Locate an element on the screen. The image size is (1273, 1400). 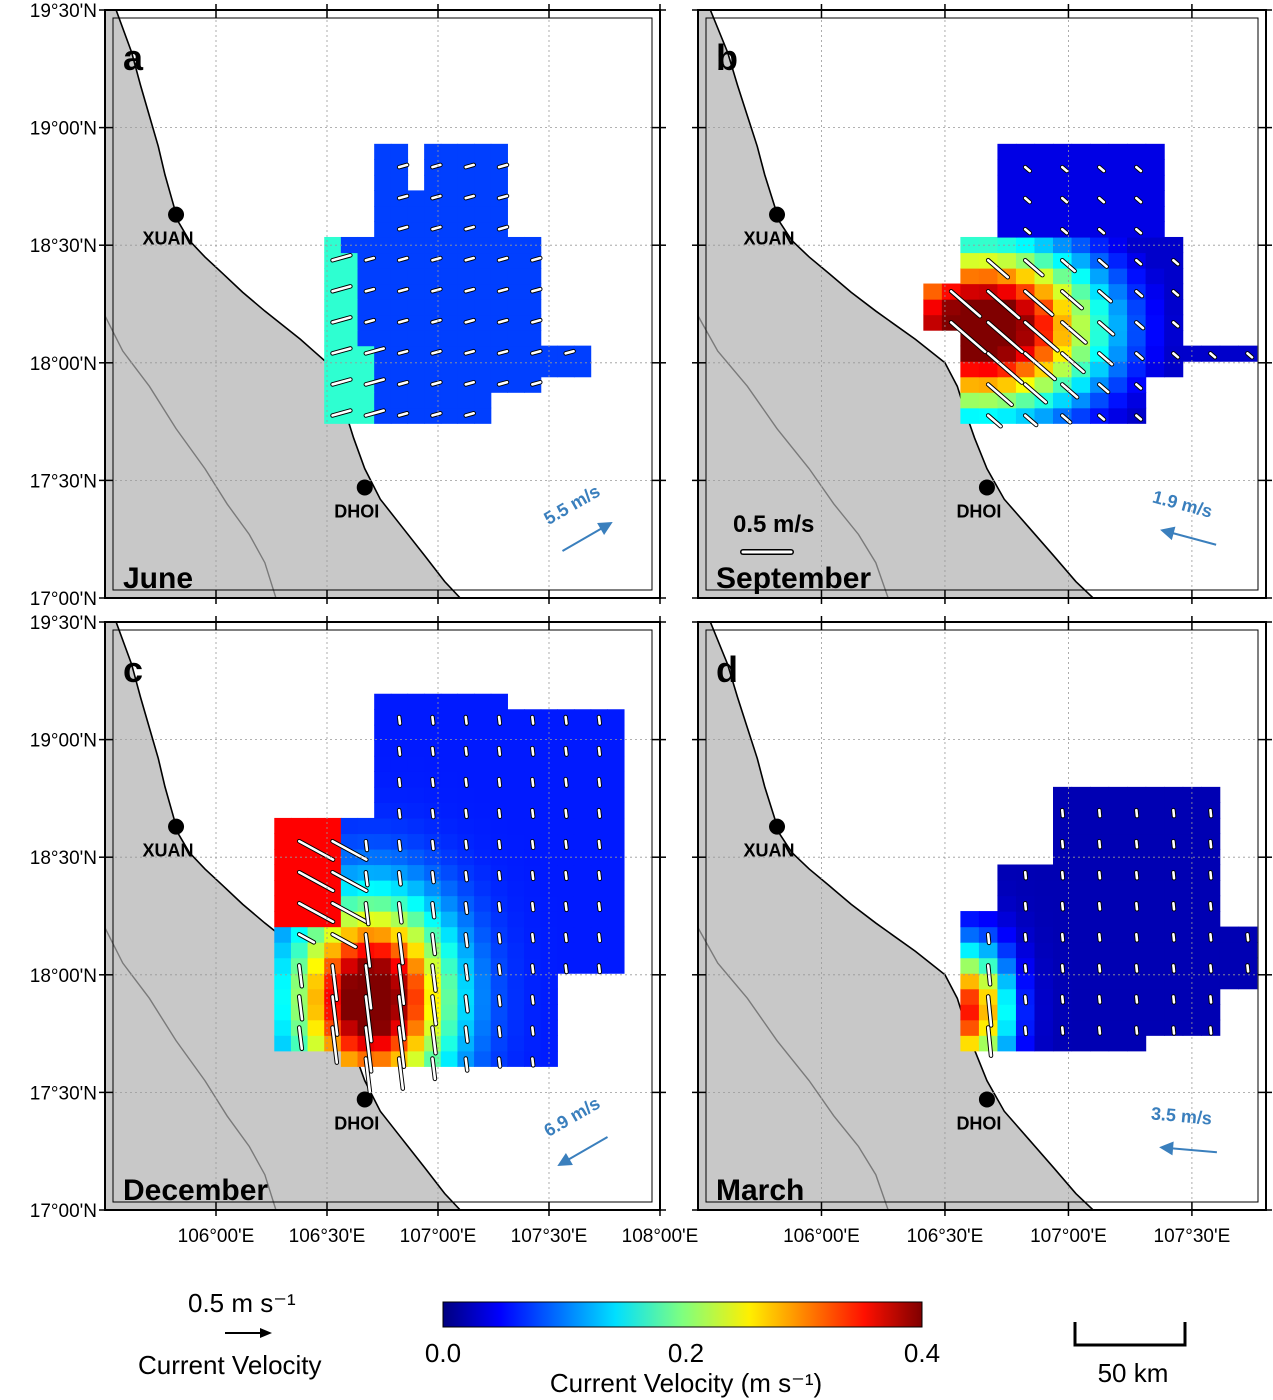
city-marker is located at coordinates (986, 487).